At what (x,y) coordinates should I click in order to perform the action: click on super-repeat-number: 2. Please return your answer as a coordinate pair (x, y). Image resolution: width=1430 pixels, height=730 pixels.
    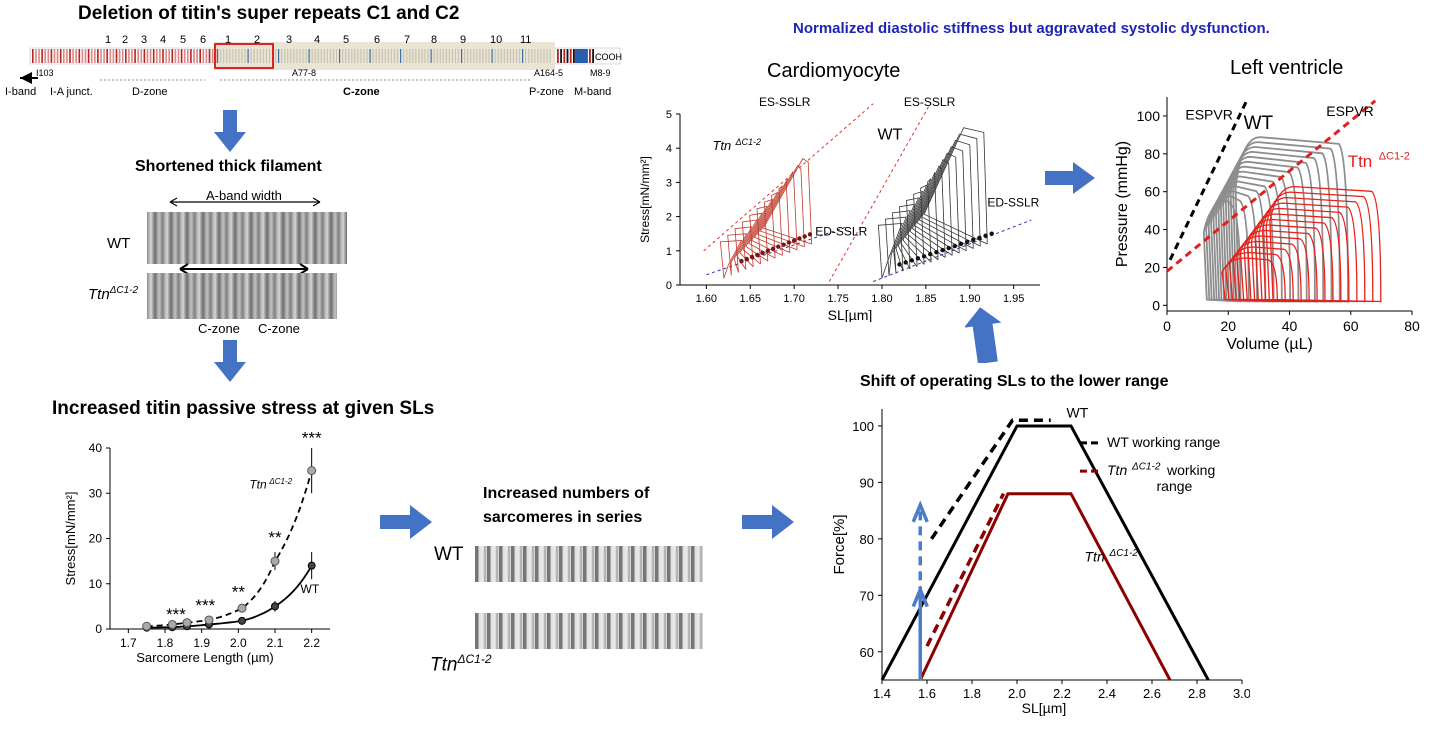
    Looking at the image, I should click on (257, 40).